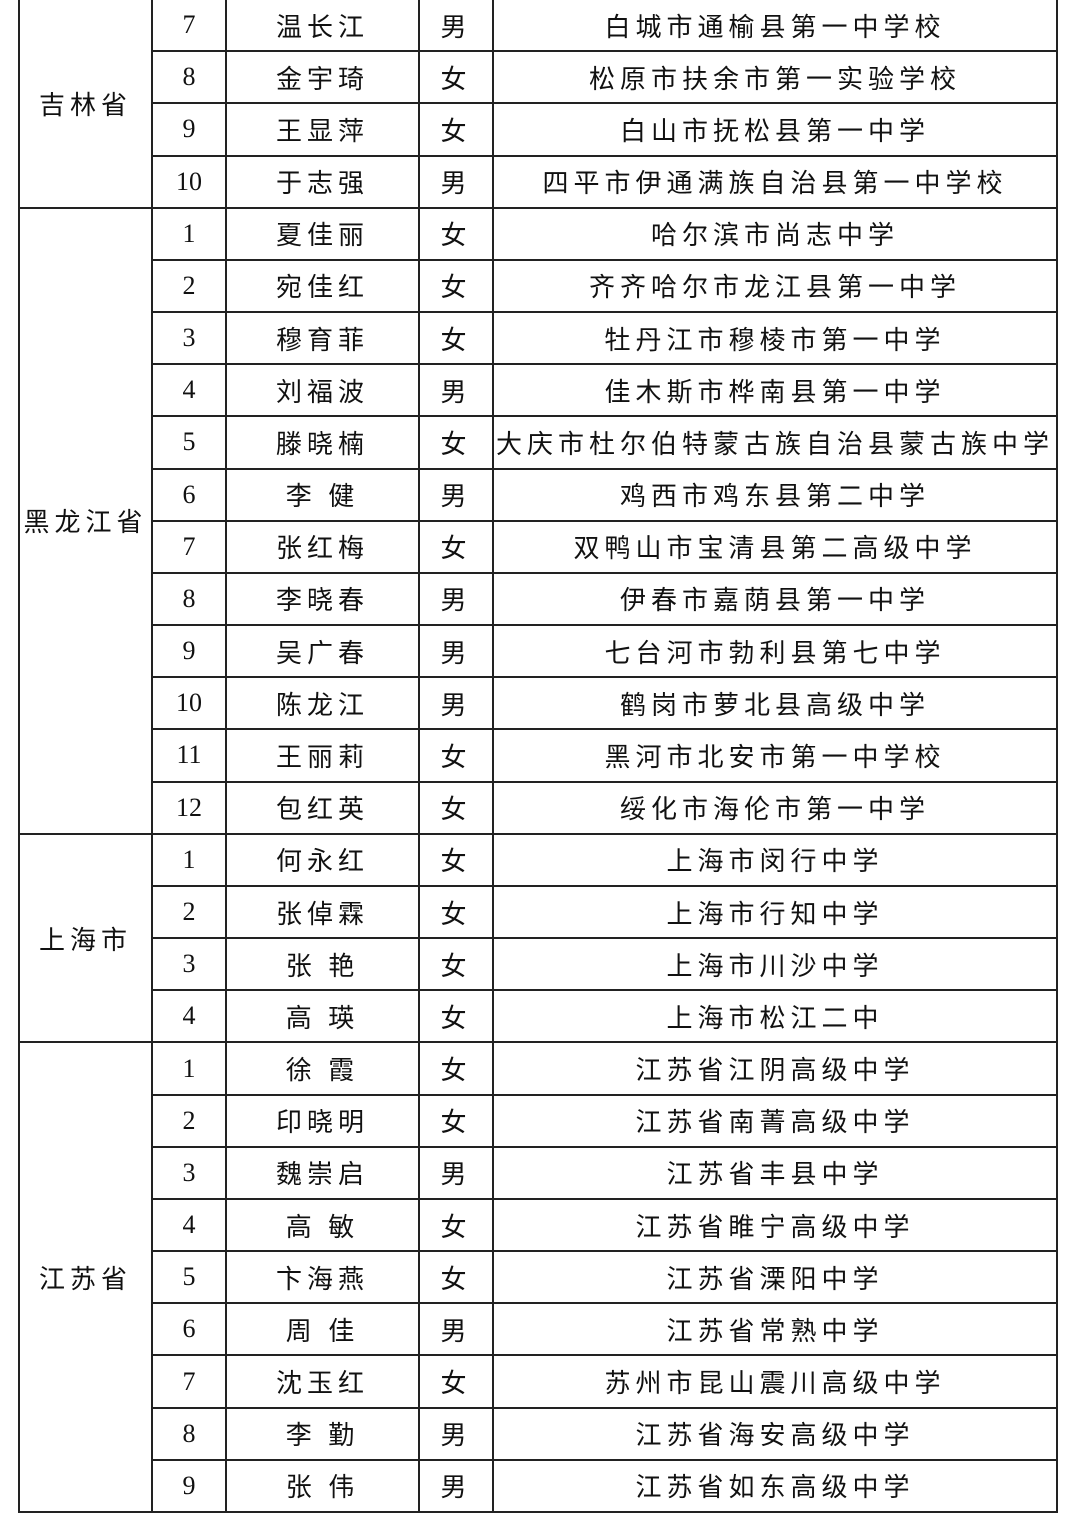  What do you see at coordinates (85, 939) in the screenshot?
I see `province: 上海市` at bounding box center [85, 939].